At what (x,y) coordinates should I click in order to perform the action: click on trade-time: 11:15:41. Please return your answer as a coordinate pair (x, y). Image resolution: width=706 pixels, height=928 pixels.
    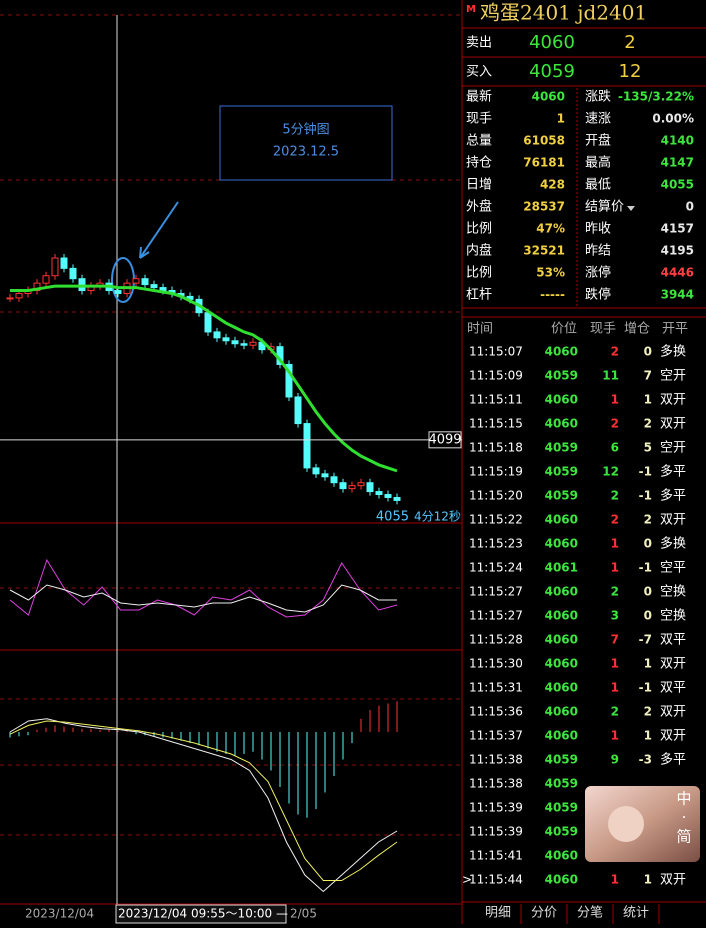
    Looking at the image, I should click on (496, 856).